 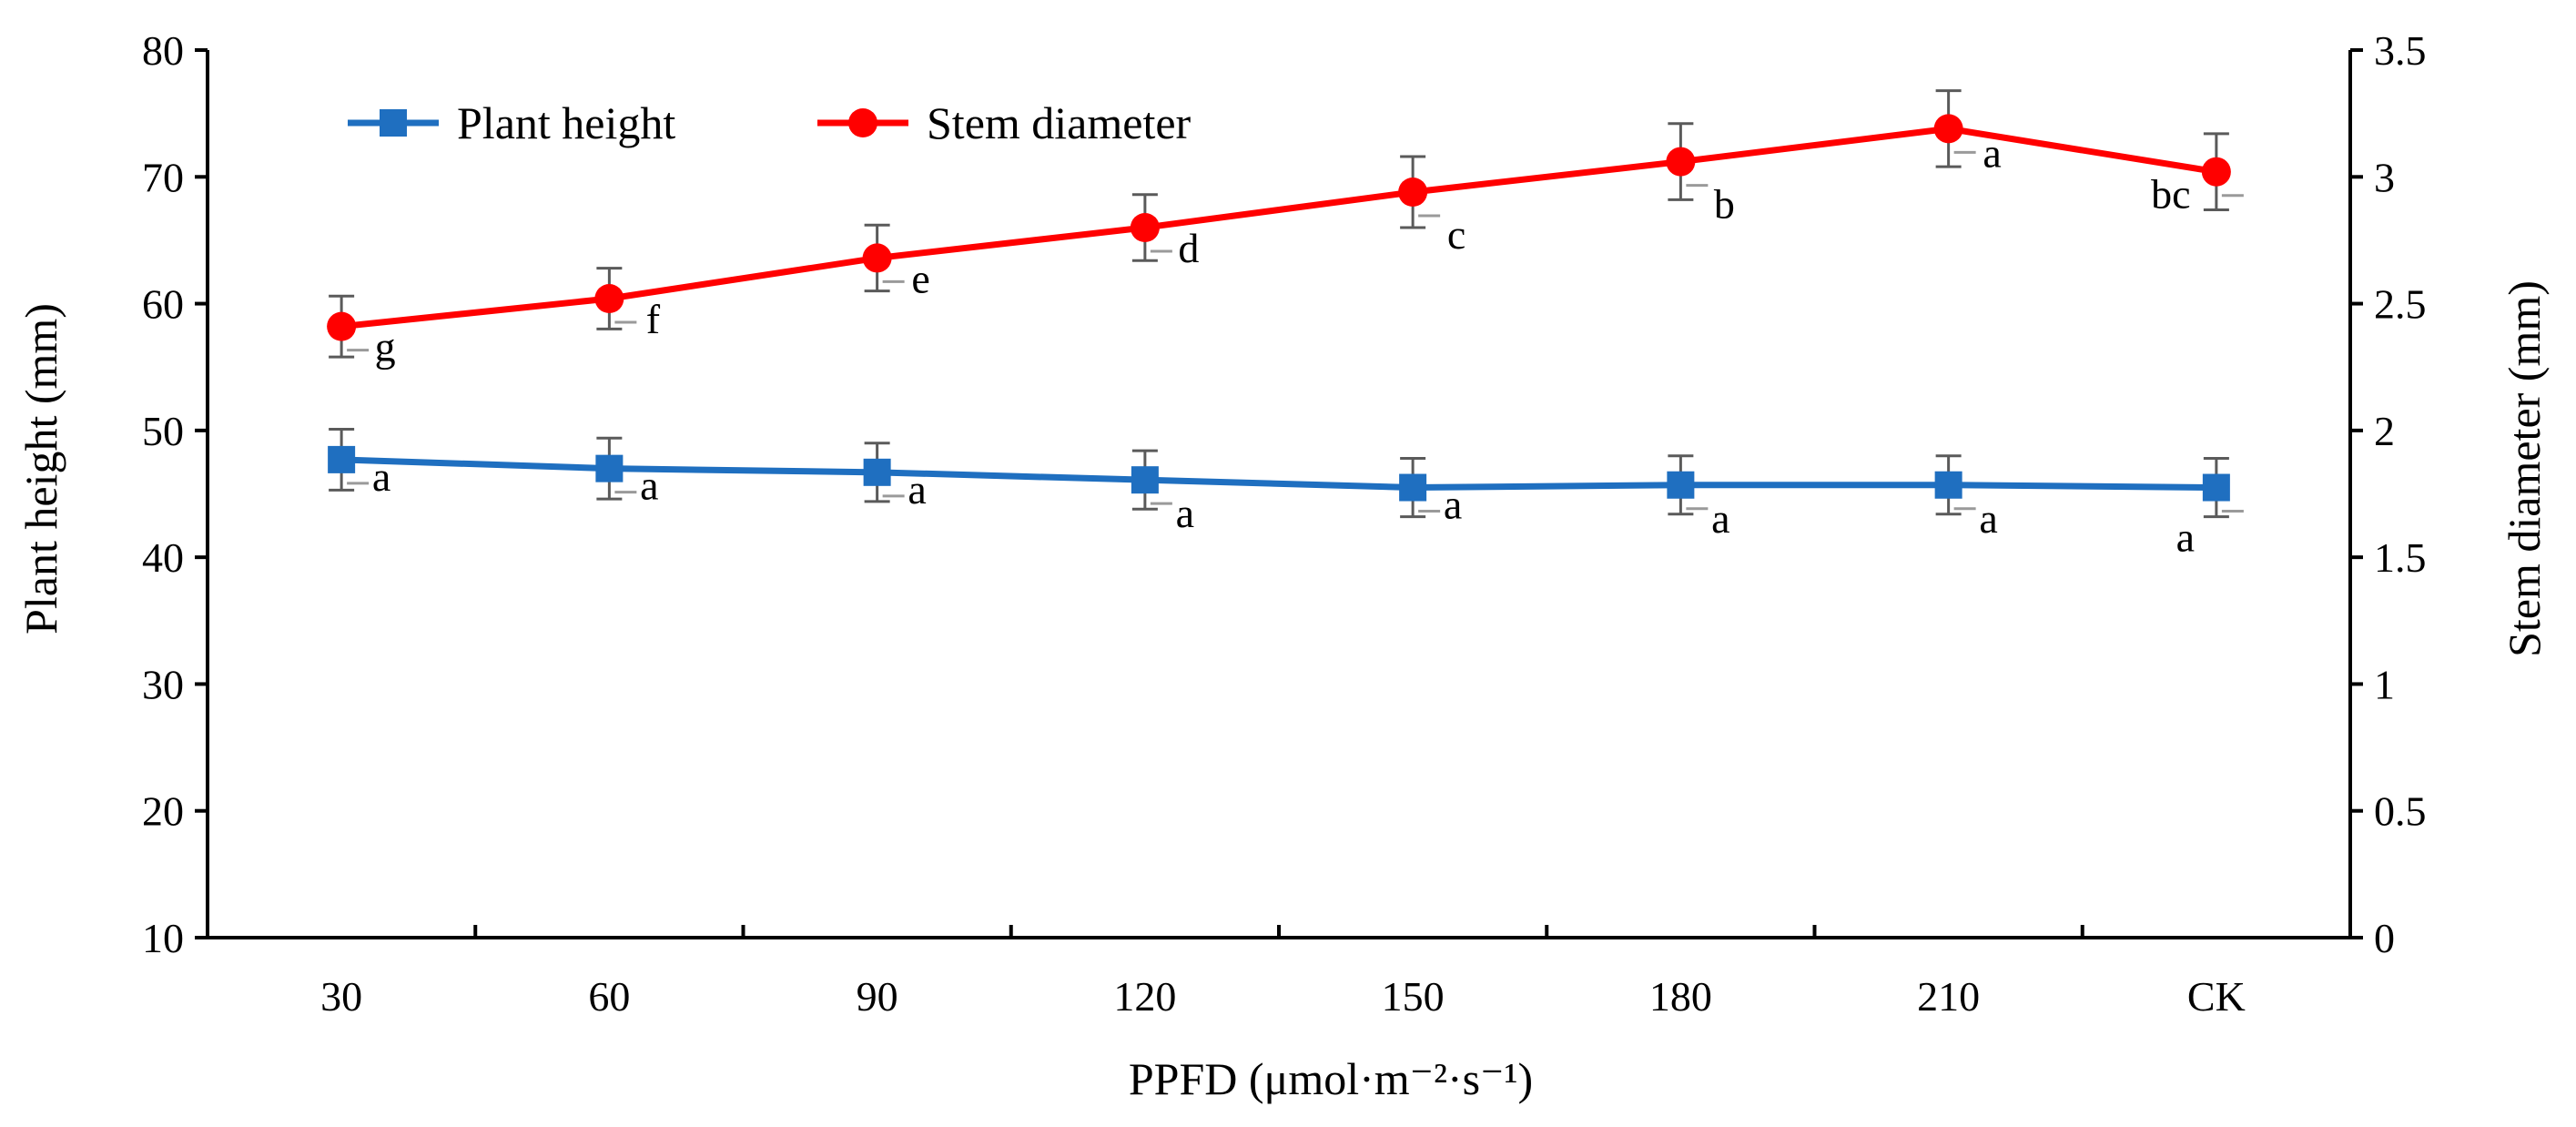 What do you see at coordinates (2170, 194) in the screenshot?
I see `significance-letter: bc` at bounding box center [2170, 194].